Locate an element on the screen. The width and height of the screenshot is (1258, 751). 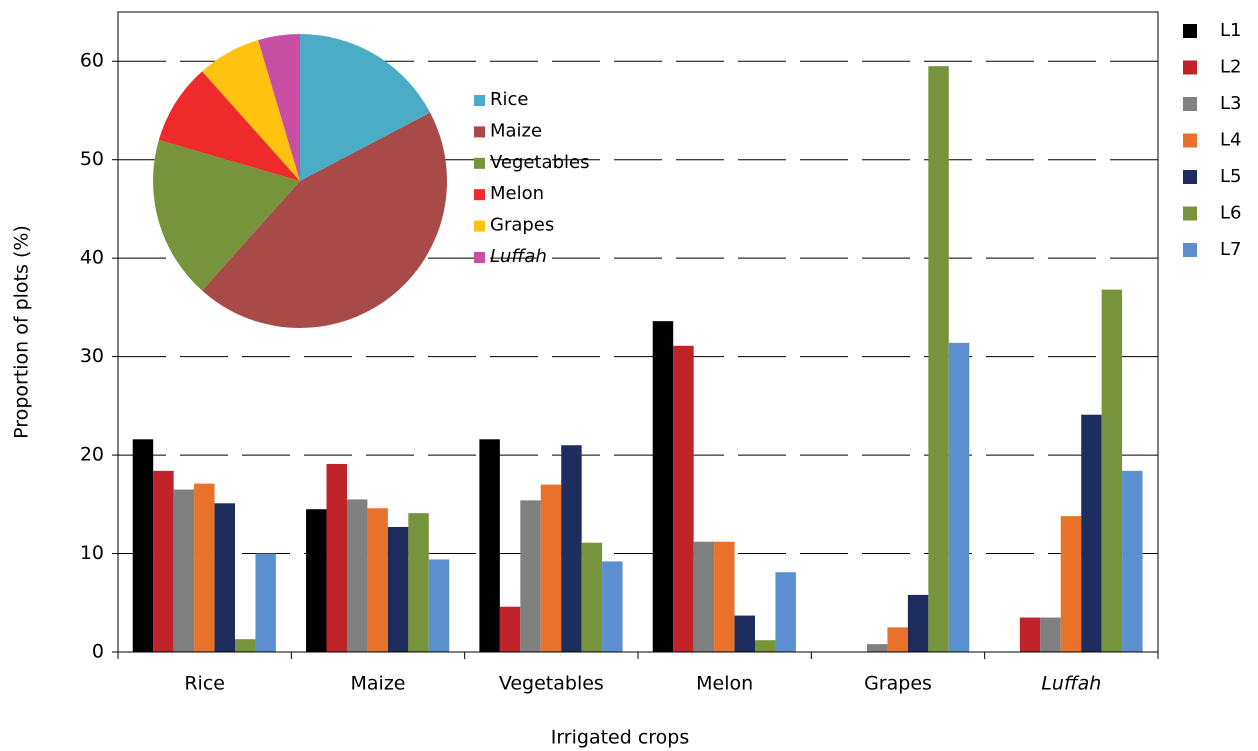
legend-label: L7 is located at coordinates (1230, 249).